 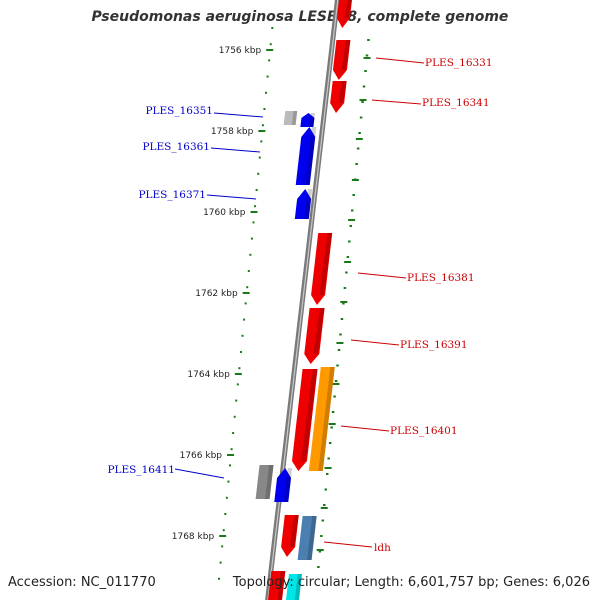 What do you see at coordinates (382, 548) in the screenshot?
I see `gene-label: ldh` at bounding box center [382, 548].